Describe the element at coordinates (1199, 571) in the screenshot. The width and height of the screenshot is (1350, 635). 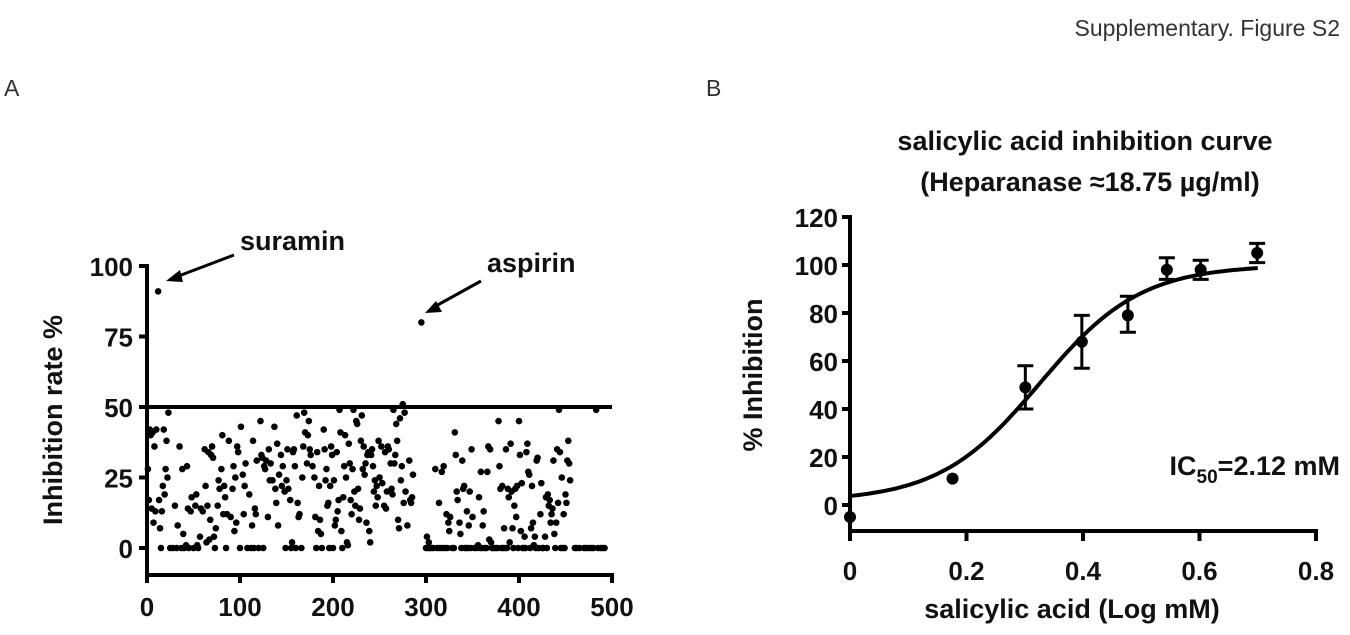
I see `x-tick-label: 0.6` at that location.